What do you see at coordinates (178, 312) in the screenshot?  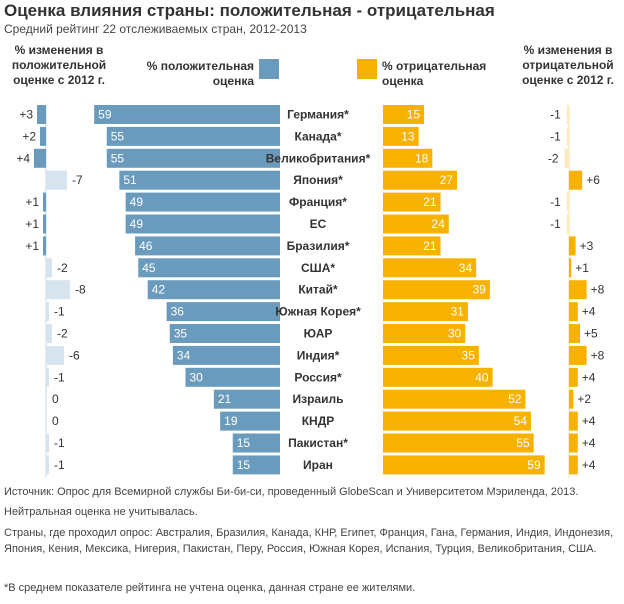 I see `positive-value-label: 36` at bounding box center [178, 312].